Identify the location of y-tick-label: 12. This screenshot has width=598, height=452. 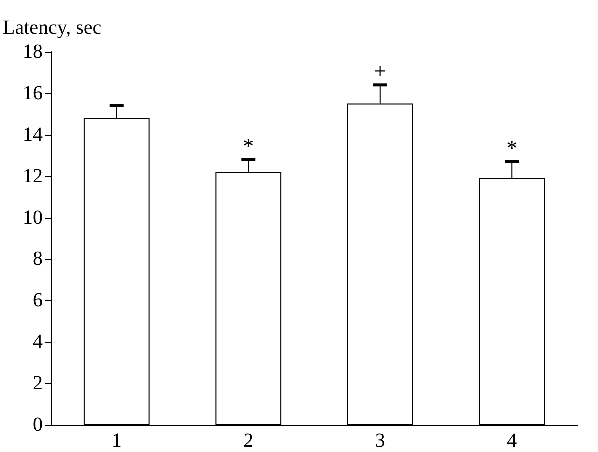
(33, 176).